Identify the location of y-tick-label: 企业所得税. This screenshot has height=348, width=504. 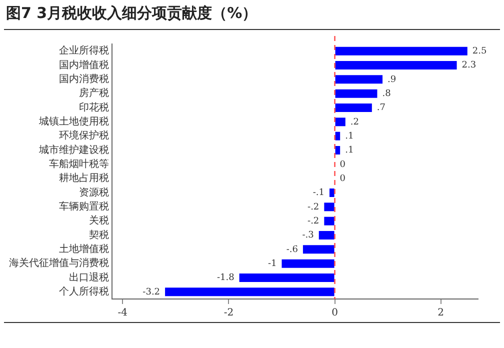
(84, 50).